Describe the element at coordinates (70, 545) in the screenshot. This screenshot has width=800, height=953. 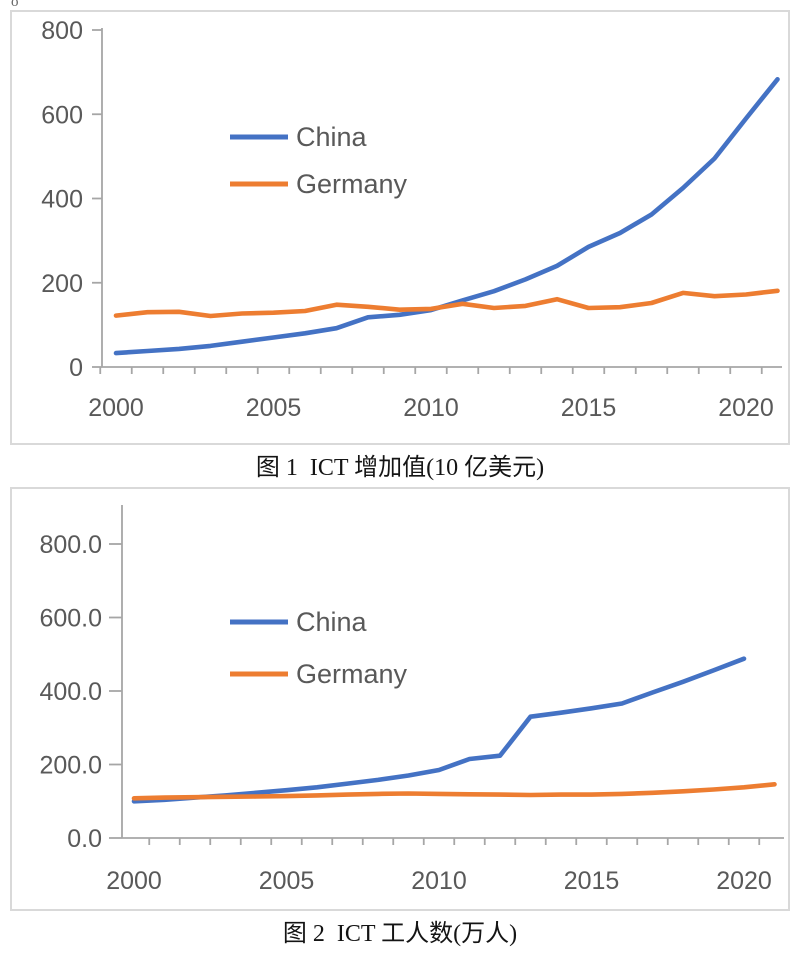
I see `y-tick-label: 800.0` at that location.